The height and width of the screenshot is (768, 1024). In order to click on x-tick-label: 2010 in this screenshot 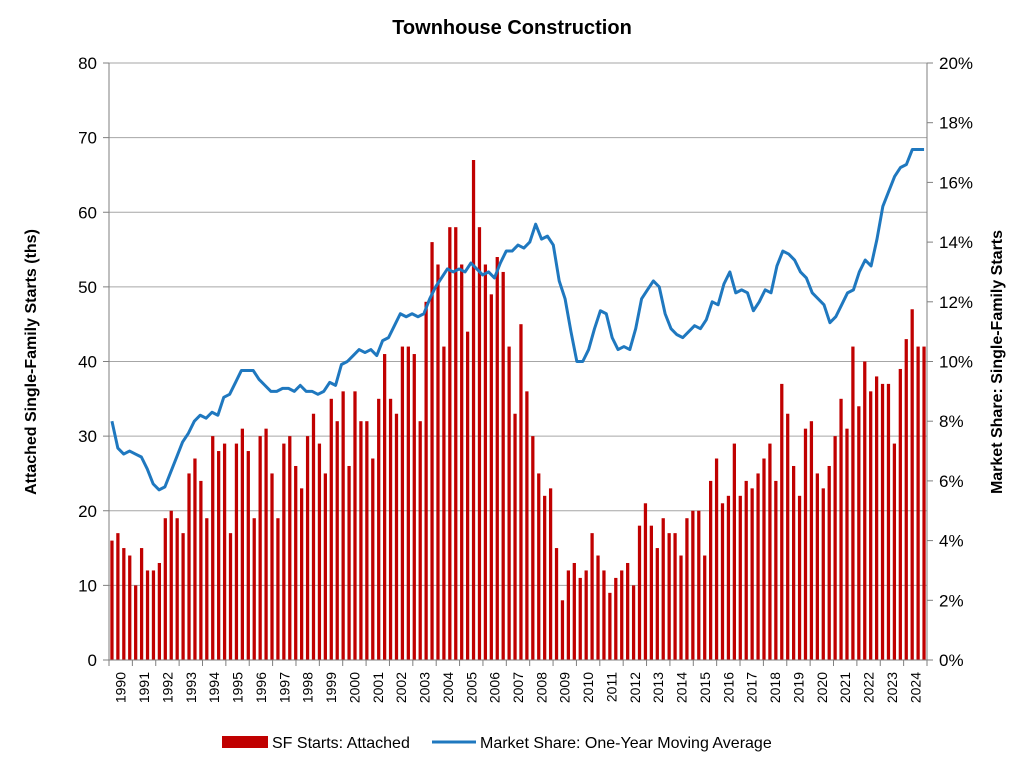, I will do `click(588, 687)`.